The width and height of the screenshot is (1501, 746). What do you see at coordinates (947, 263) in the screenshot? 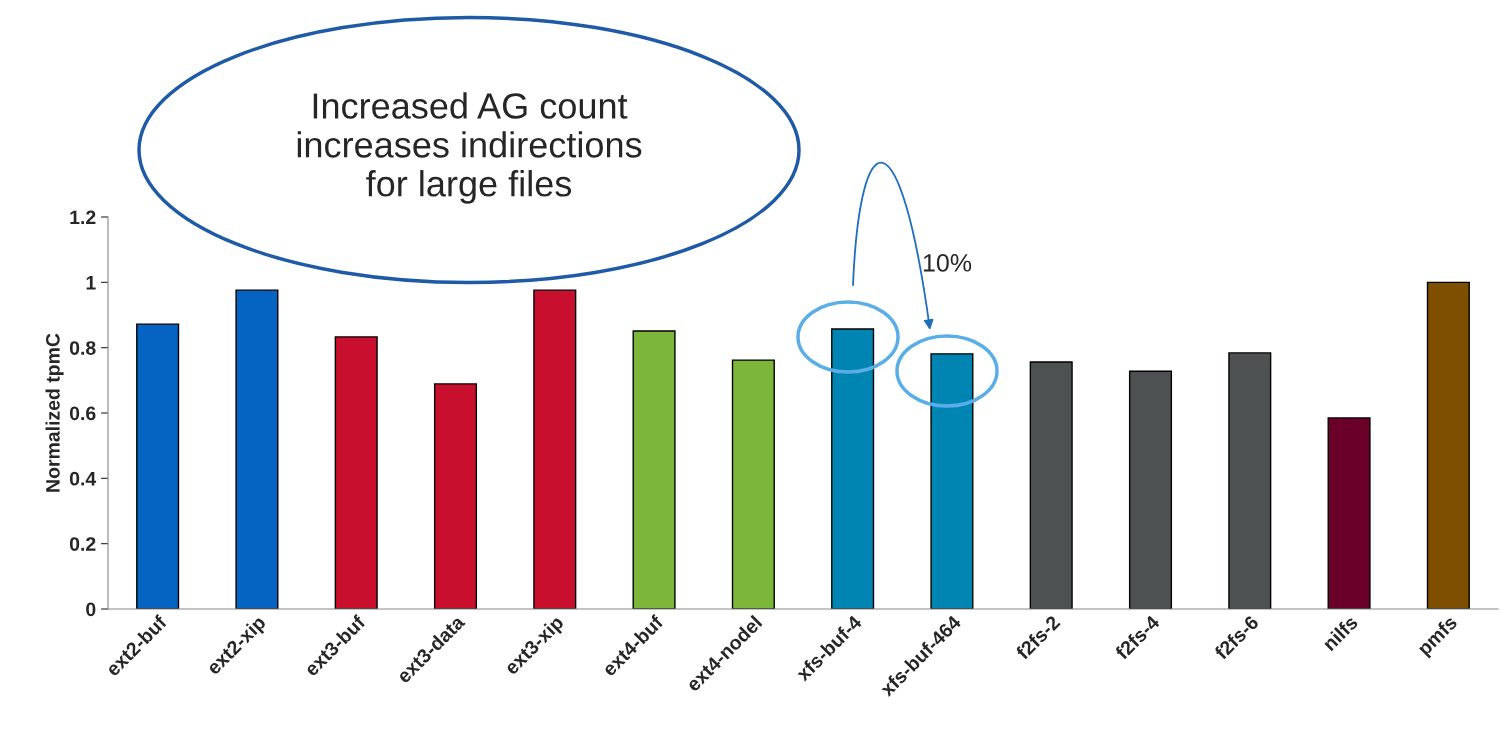
I see `annotation: 10%` at bounding box center [947, 263].